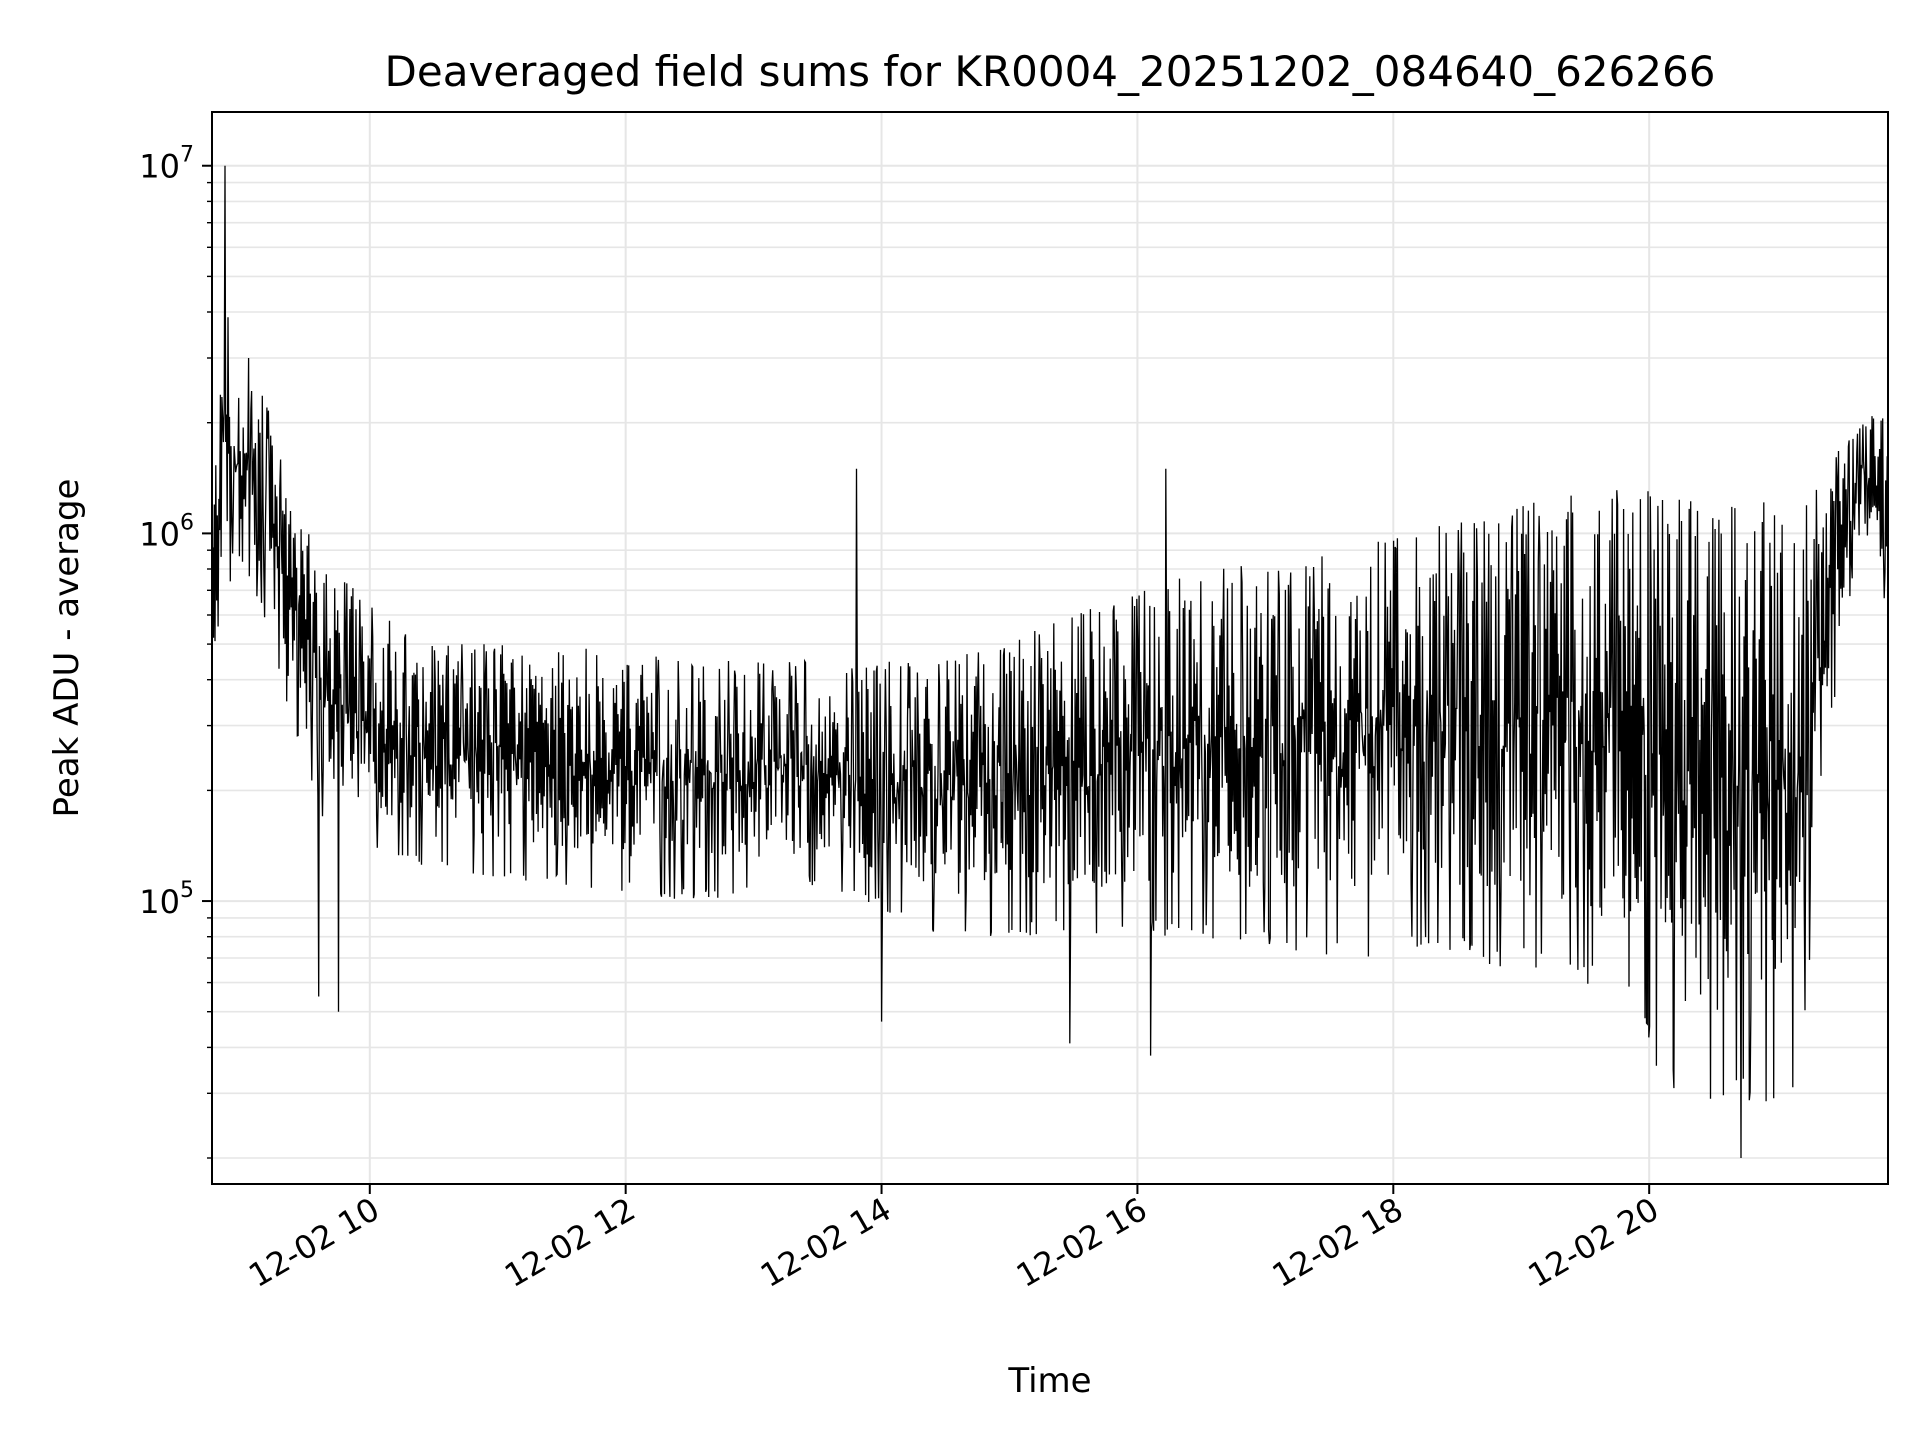 The width and height of the screenshot is (1920, 1440). What do you see at coordinates (1049, 1381) in the screenshot?
I see `x-axis-label: Time` at bounding box center [1049, 1381].